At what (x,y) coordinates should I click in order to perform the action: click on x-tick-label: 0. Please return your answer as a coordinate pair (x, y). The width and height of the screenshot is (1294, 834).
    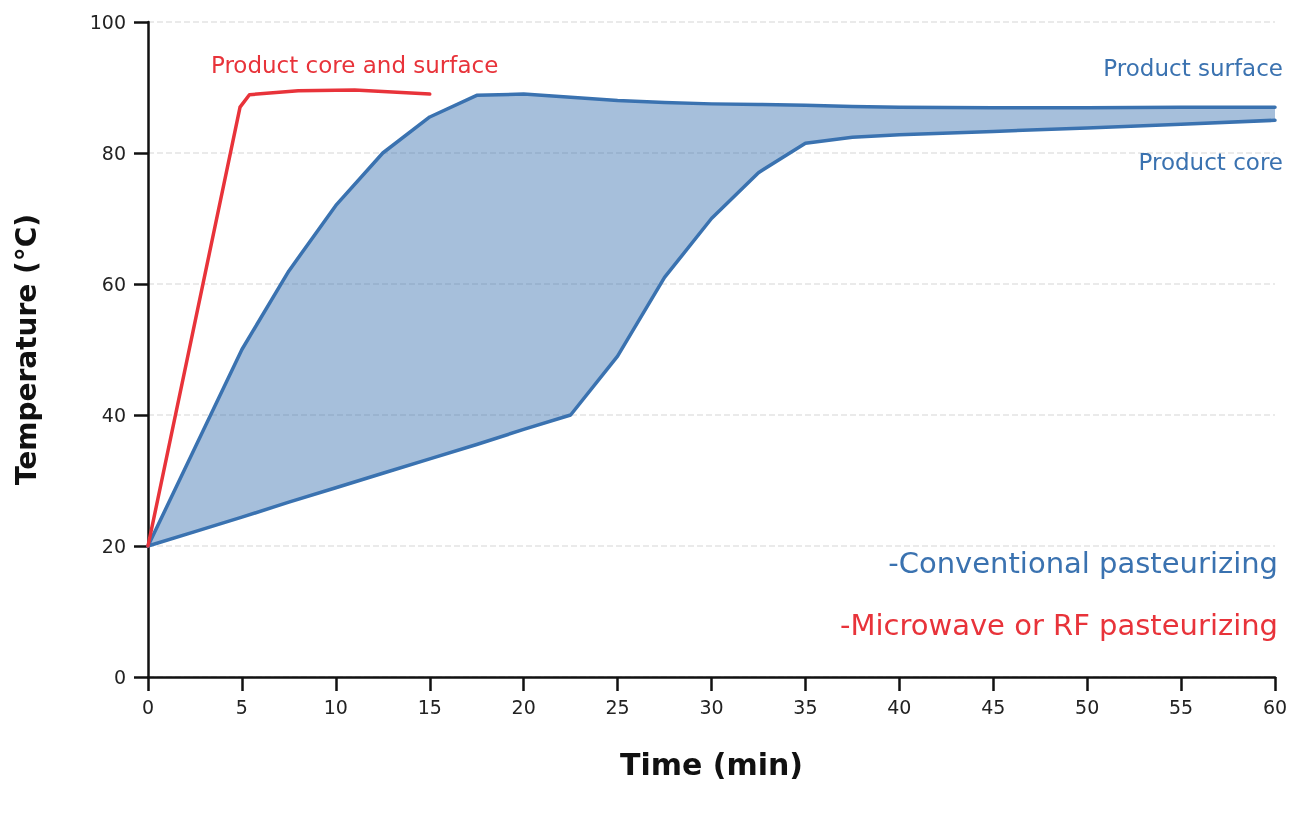
    Looking at the image, I should click on (148, 706).